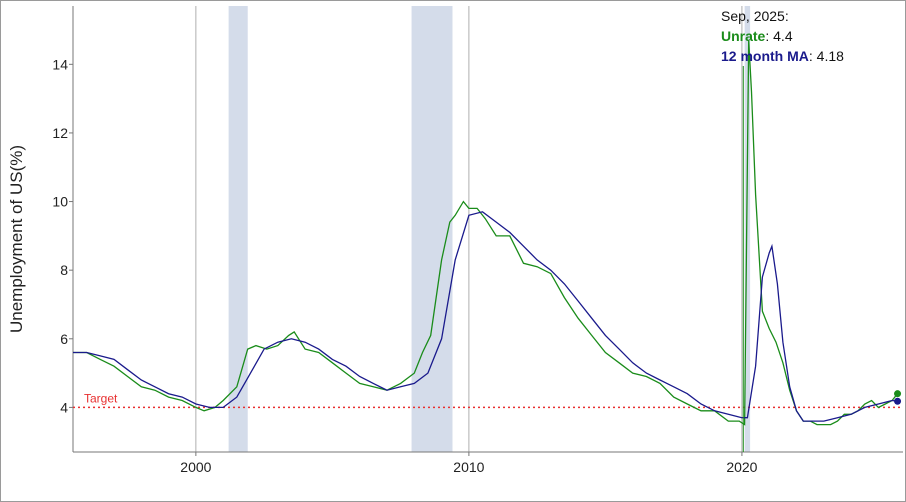  What do you see at coordinates (16, 239) in the screenshot?
I see `y-axis-label: Unemployment of US(%)` at bounding box center [16, 239].